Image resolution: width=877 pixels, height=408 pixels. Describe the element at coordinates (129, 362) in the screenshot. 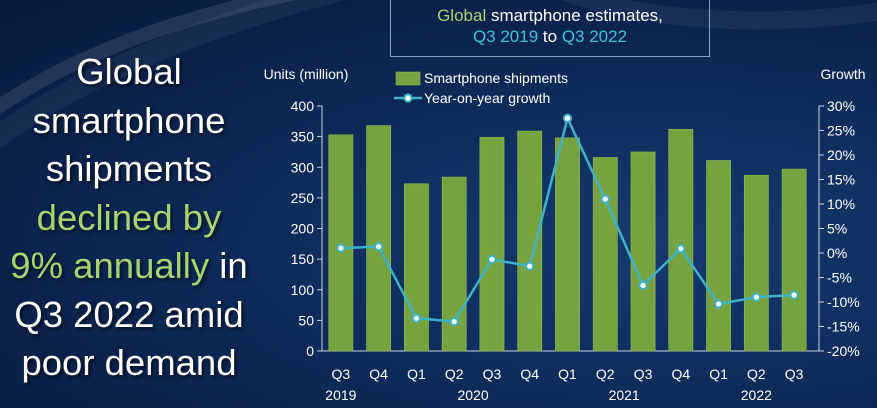

I see `headline-line-7: poor demand` at that location.